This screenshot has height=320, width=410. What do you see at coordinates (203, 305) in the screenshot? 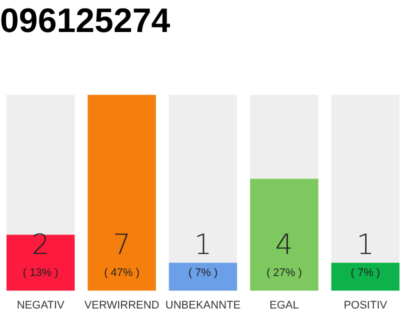
I see `x-tick-label: UNBEKANNTE` at bounding box center [203, 305].